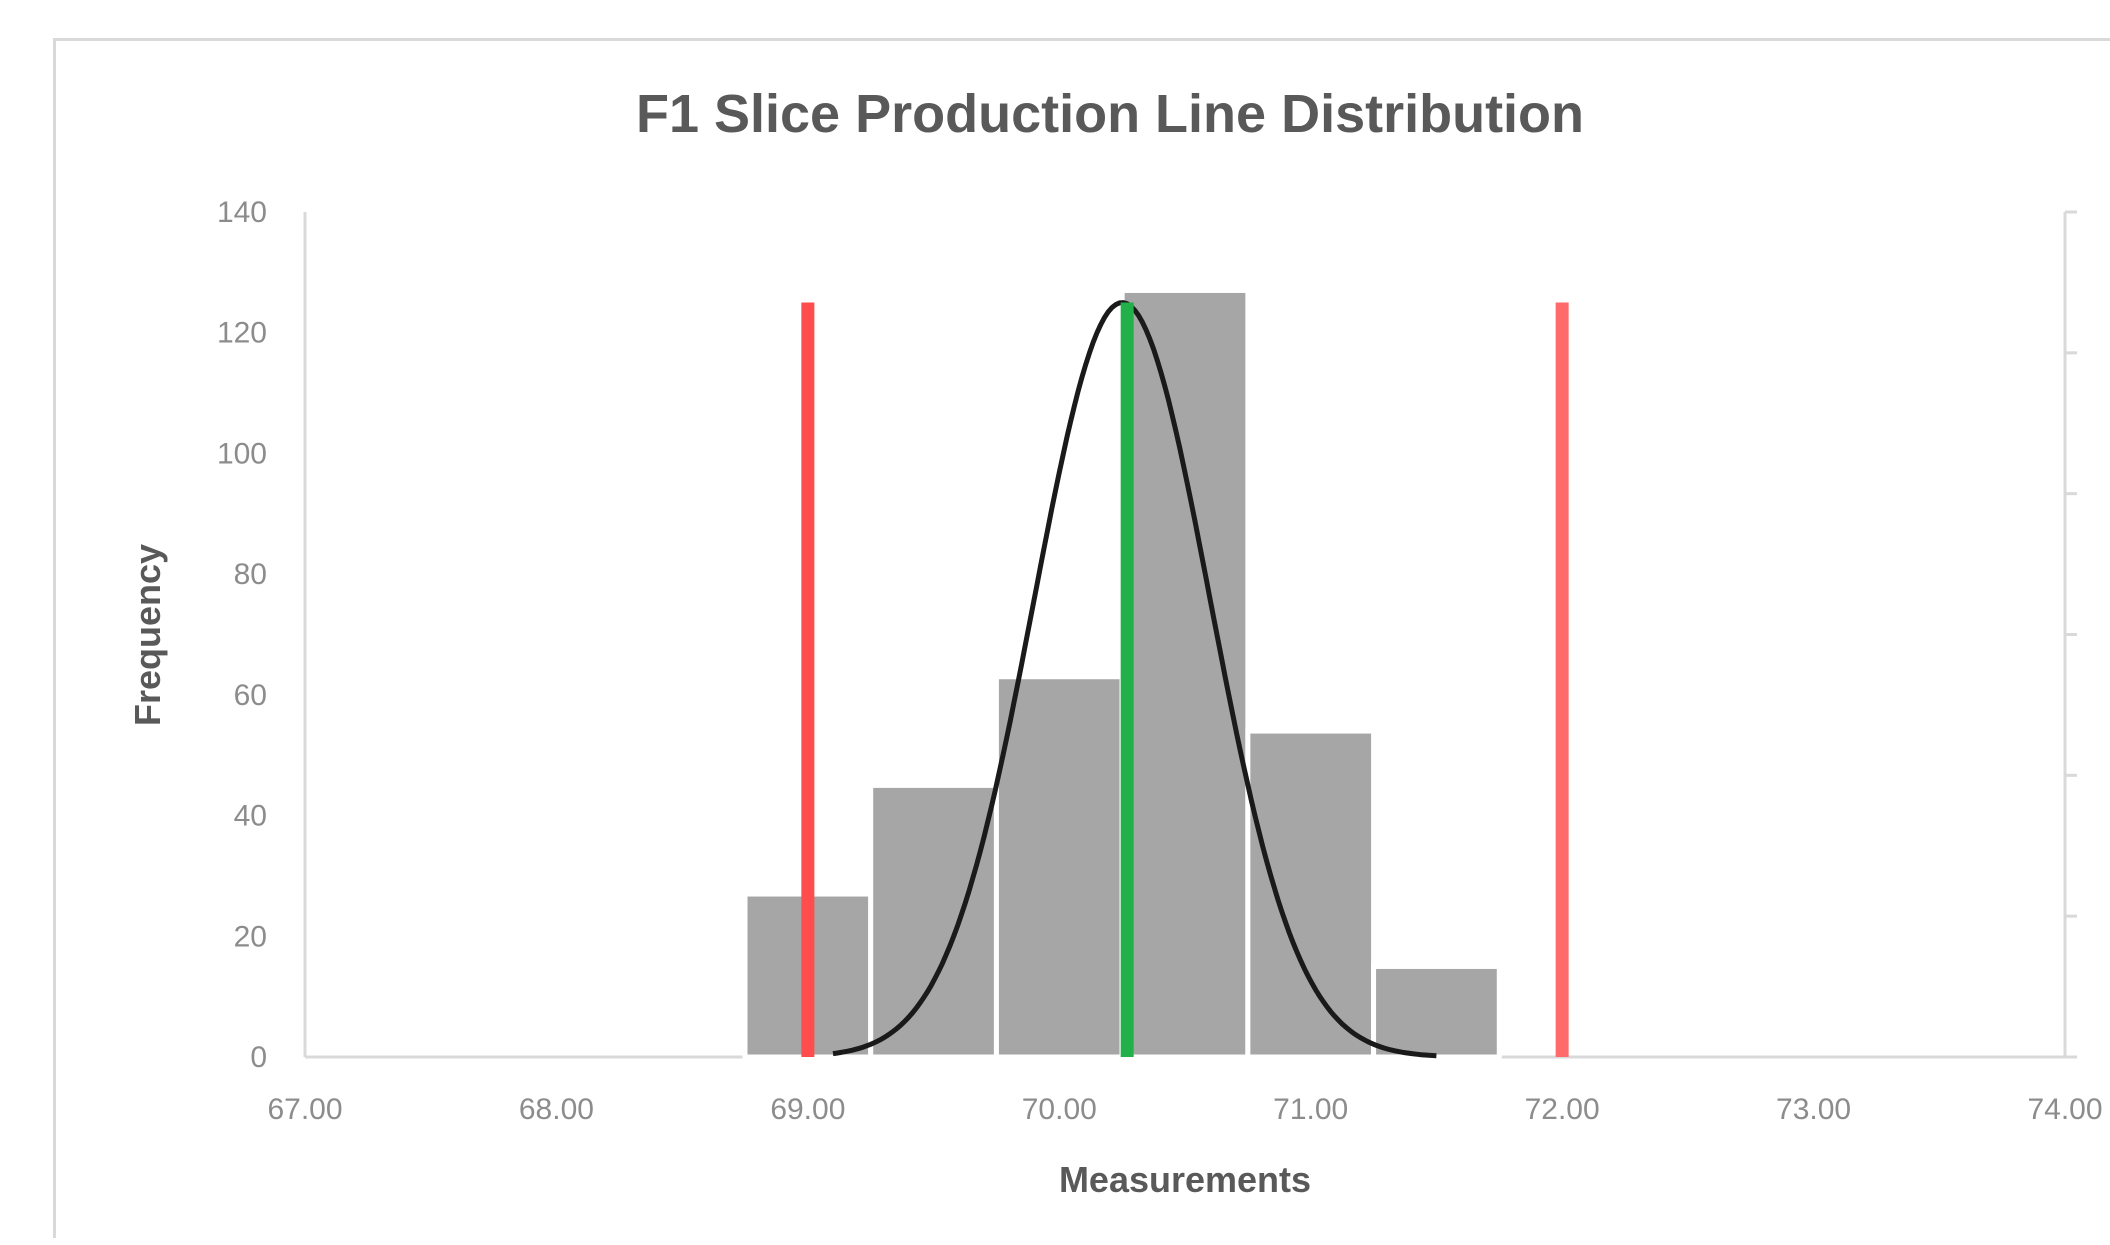 The image size is (2110, 1245). I want to click on y-tick-label: 20, so click(250, 936).